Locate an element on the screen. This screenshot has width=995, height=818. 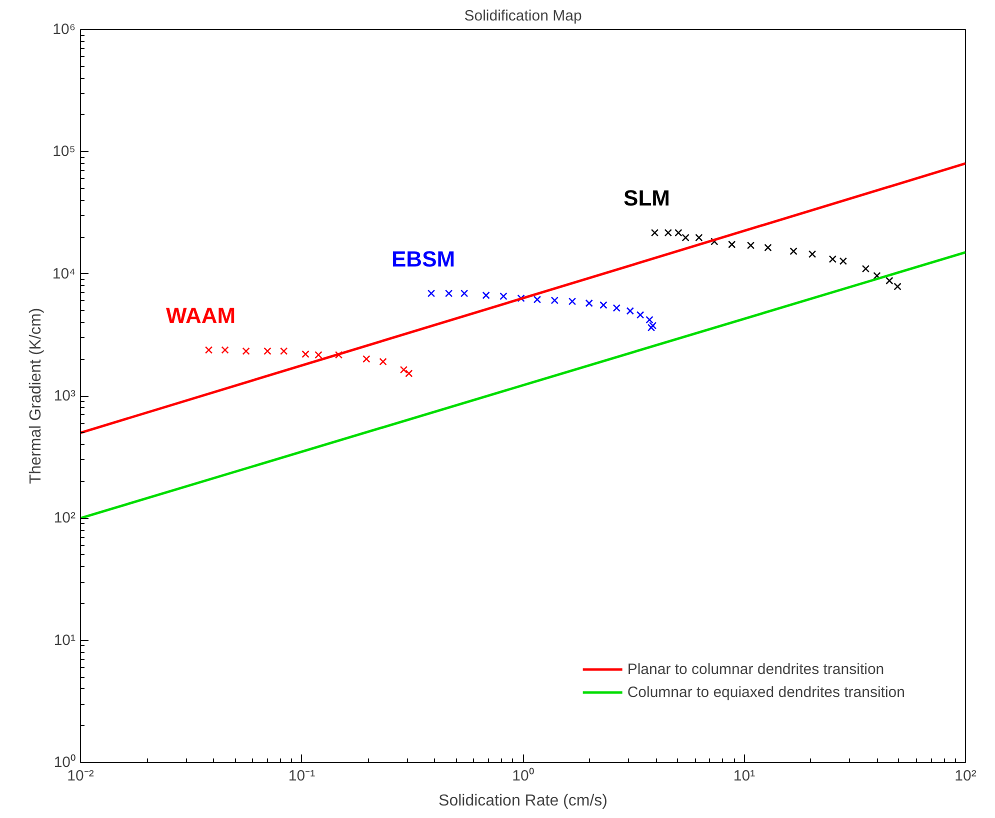
x-tick-label: 10² is located at coordinates (965, 776).